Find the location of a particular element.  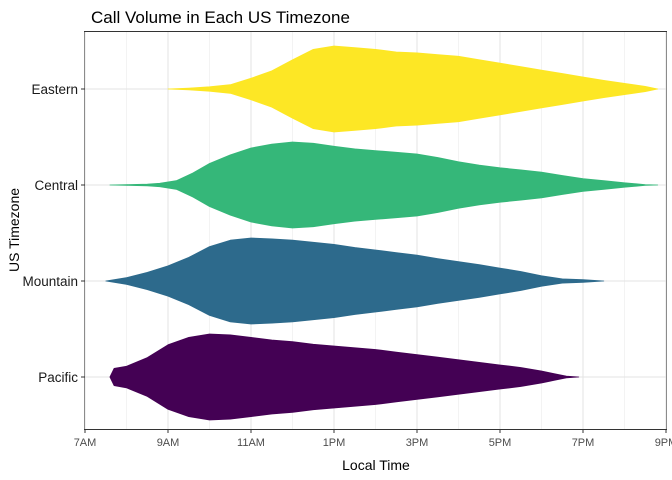

y-tick-label: Mountain is located at coordinates (50, 281).